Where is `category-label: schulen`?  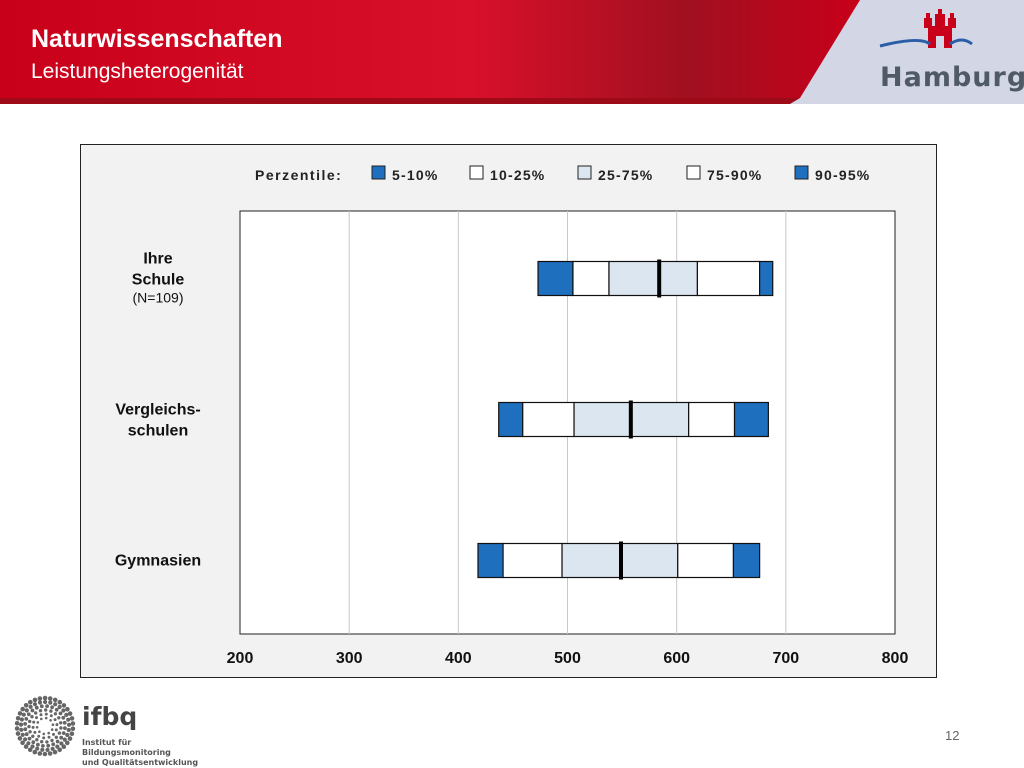 category-label: schulen is located at coordinates (158, 431).